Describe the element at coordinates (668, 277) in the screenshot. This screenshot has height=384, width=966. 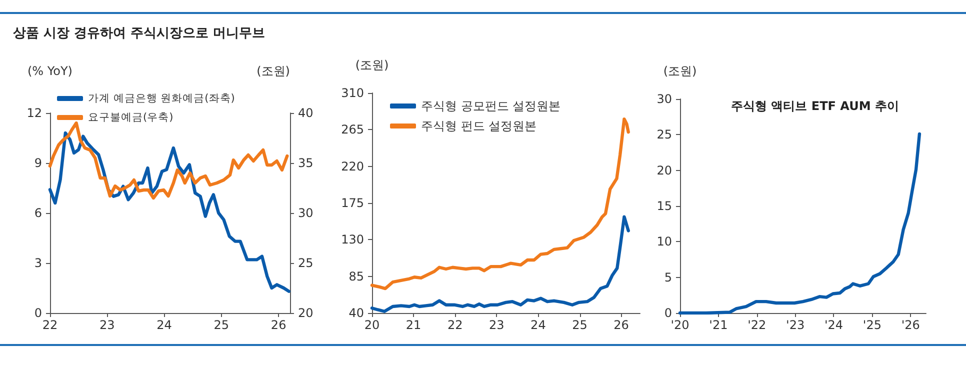
I see `y-tick-label: 5` at that location.